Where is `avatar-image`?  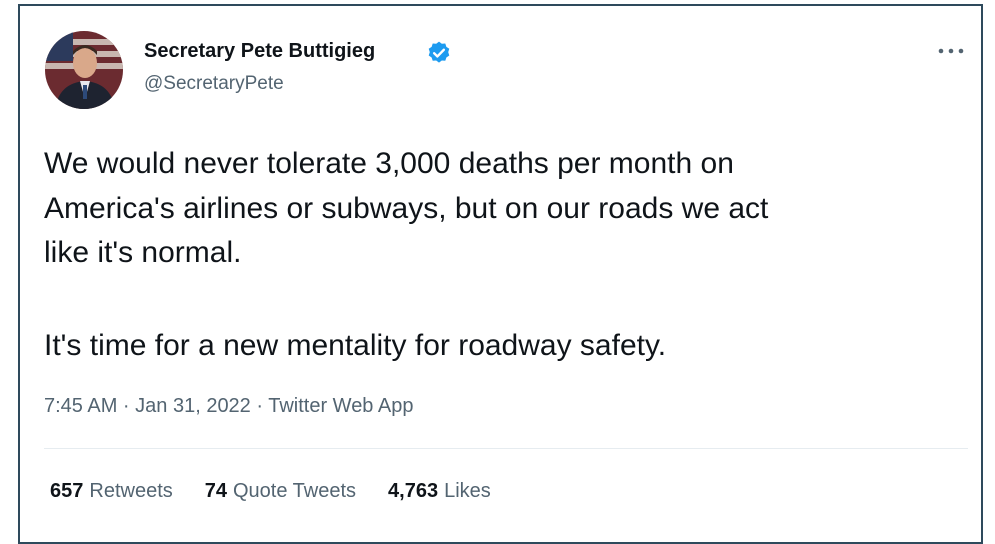
avatar-image is located at coordinates (84, 70).